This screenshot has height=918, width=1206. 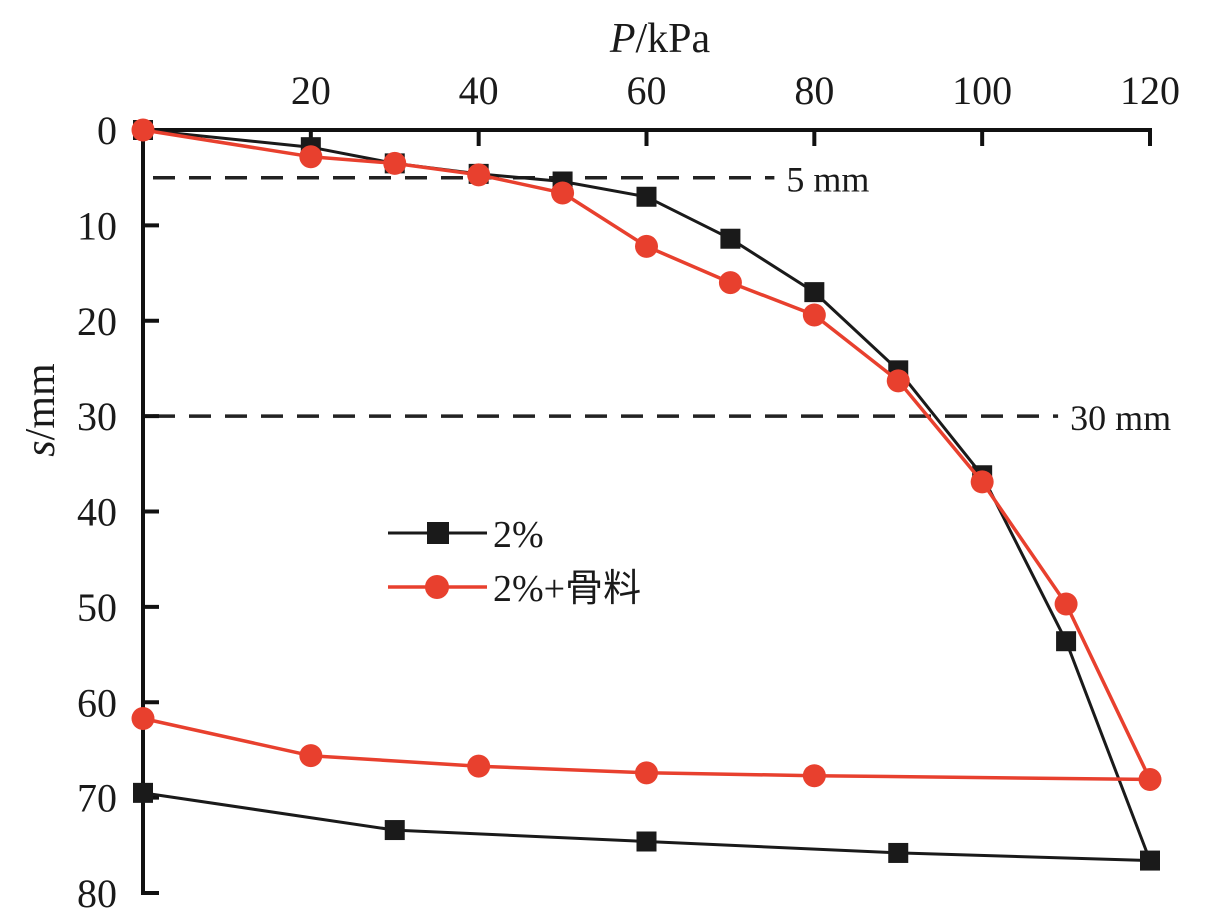 I want to click on x-tick-label: 40, so click(x=479, y=90).